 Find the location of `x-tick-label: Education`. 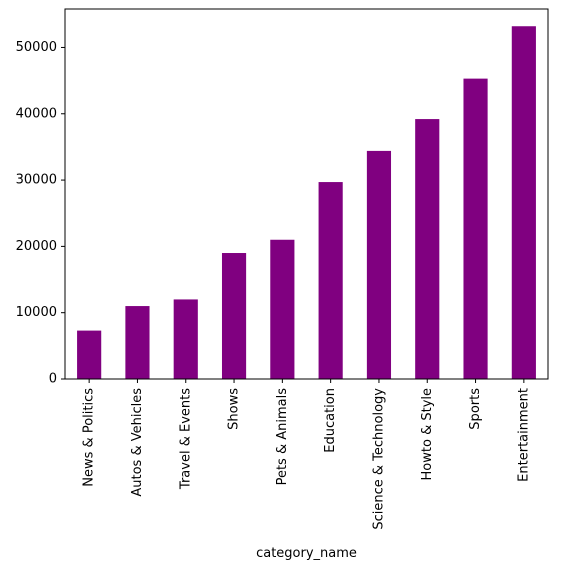

x-tick-label: Education is located at coordinates (330, 420).